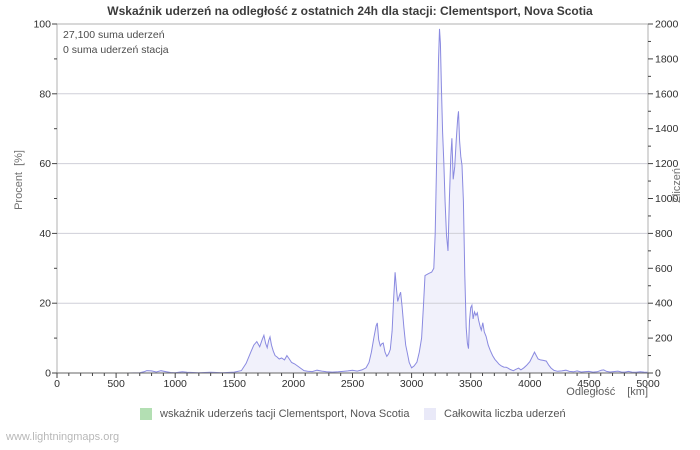 The width and height of the screenshot is (700, 450). Describe the element at coordinates (667, 129) in the screenshot. I see `right-tick-label: 1400` at that location.